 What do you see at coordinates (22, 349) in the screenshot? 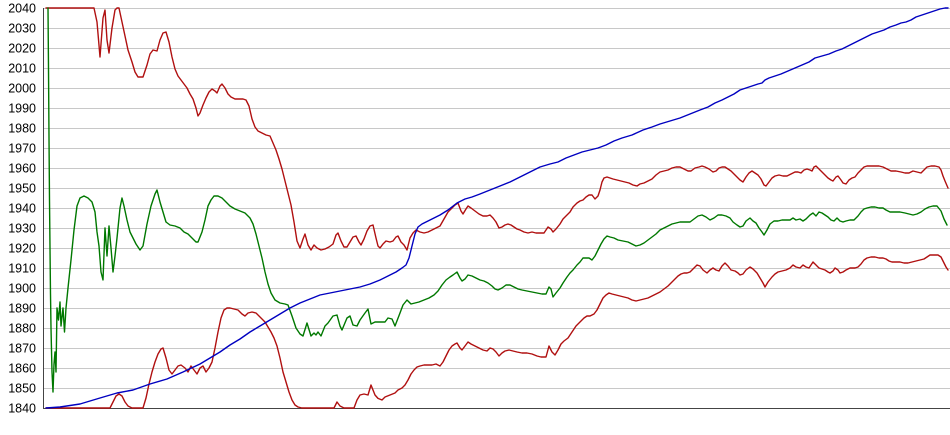
I see `y-axis-tick-label: 1870` at bounding box center [22, 349].